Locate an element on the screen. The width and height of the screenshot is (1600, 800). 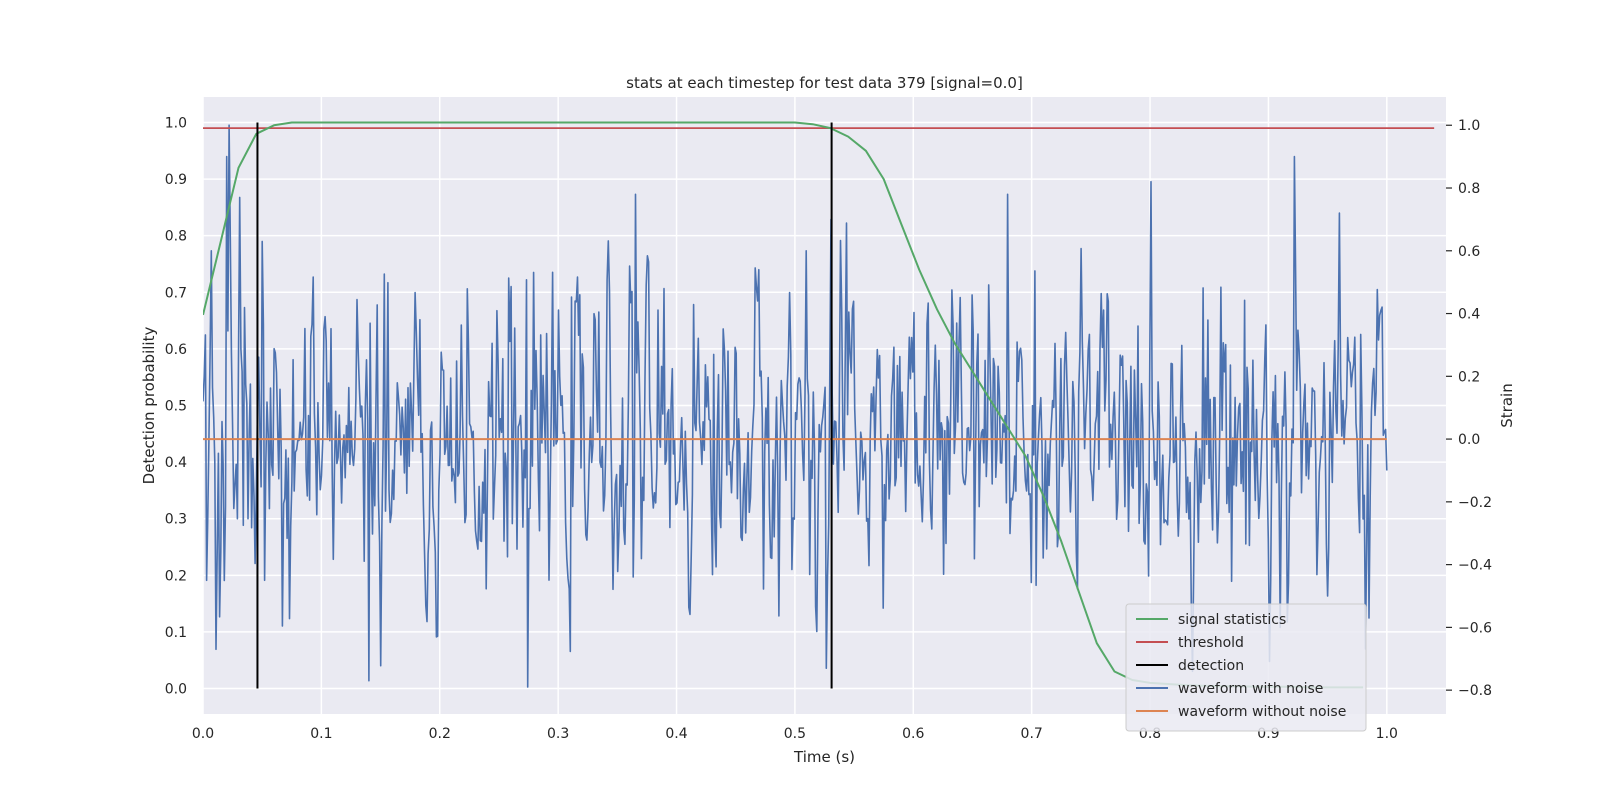
y-left-tick-label: 0.5 is located at coordinates (176, 407).